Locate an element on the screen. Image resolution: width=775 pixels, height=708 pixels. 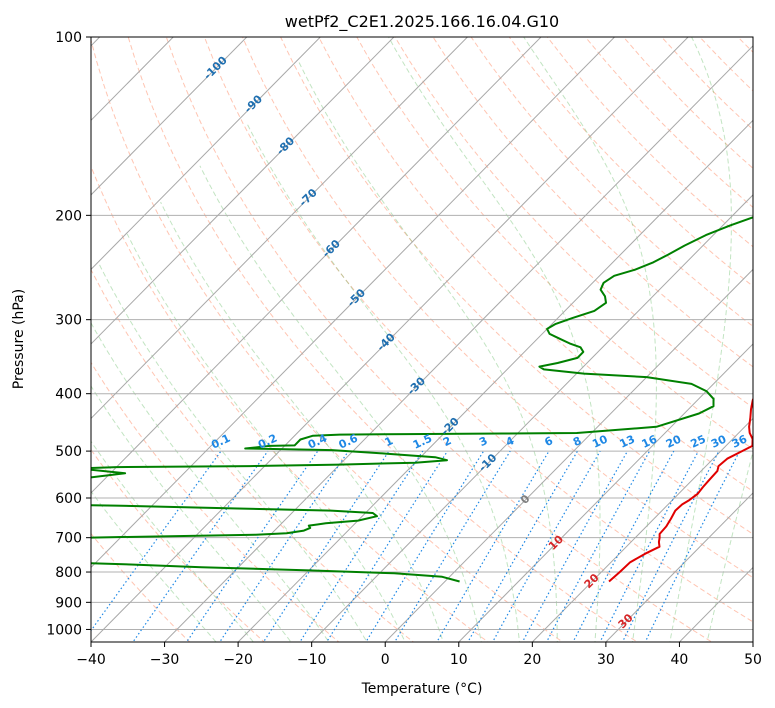
y-tick-label: 700 is located at coordinates (68, 539).